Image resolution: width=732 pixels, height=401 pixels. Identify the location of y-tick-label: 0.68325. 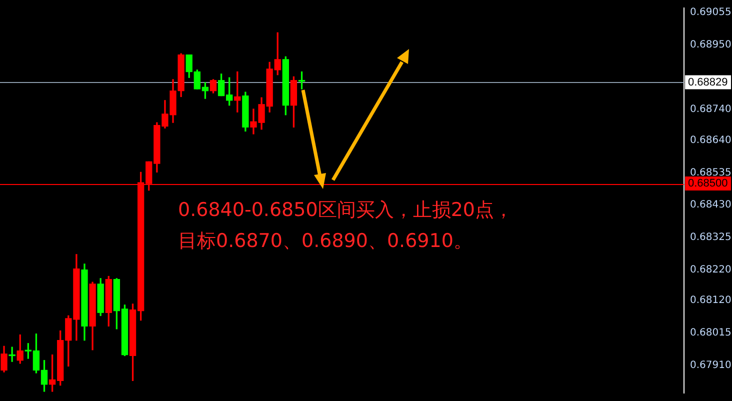
(711, 238).